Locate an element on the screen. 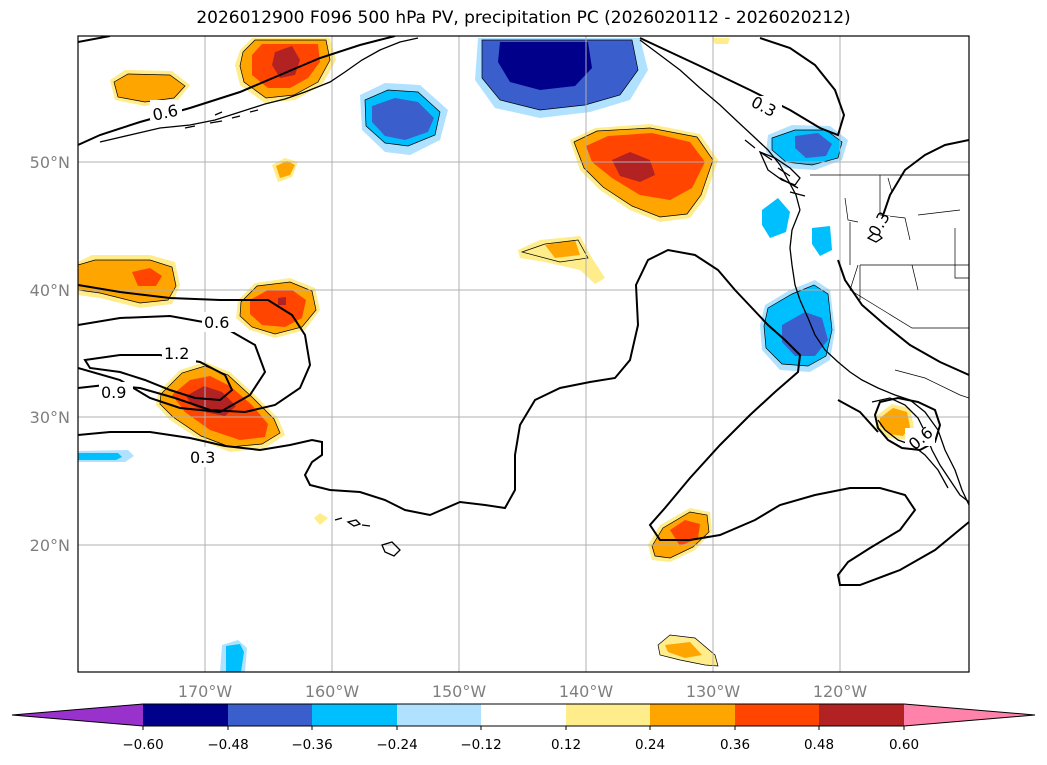 The image size is (1047, 765). bc-islands-coast is located at coordinates (775, 168).